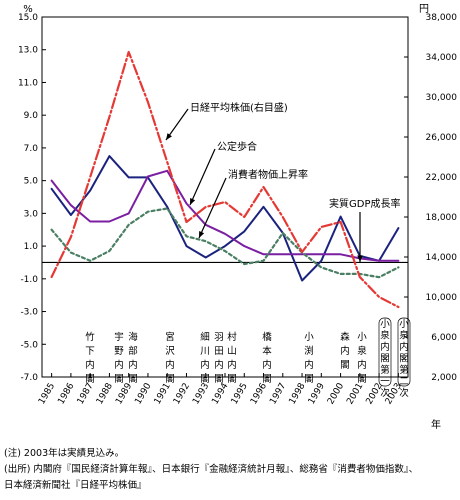 This screenshot has height=500, width=460. What do you see at coordinates (86, 394) in the screenshot?
I see `x-tick-label: 1987` at bounding box center [86, 394].